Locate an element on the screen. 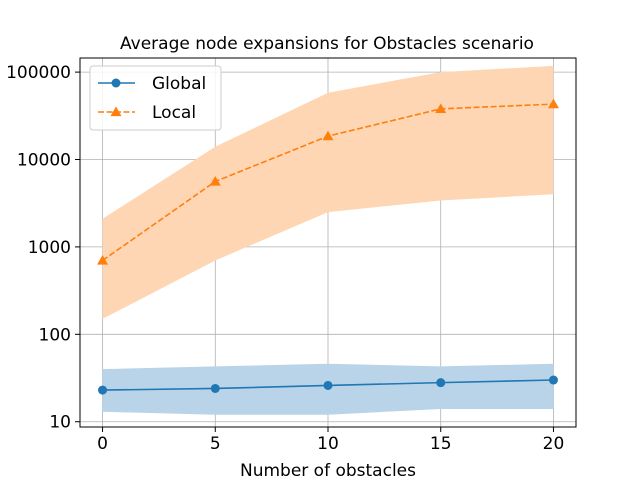  x-tick-label: 10 is located at coordinates (328, 444).